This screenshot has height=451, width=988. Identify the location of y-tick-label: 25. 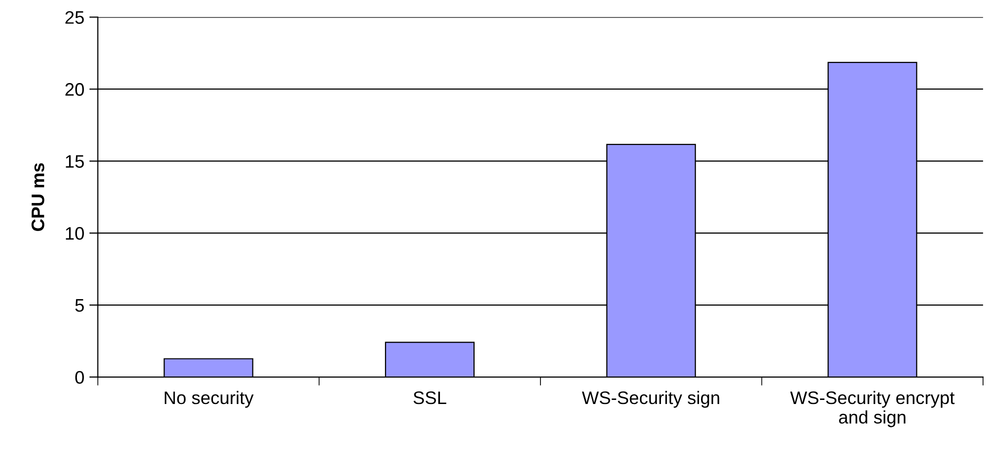
(74, 17).